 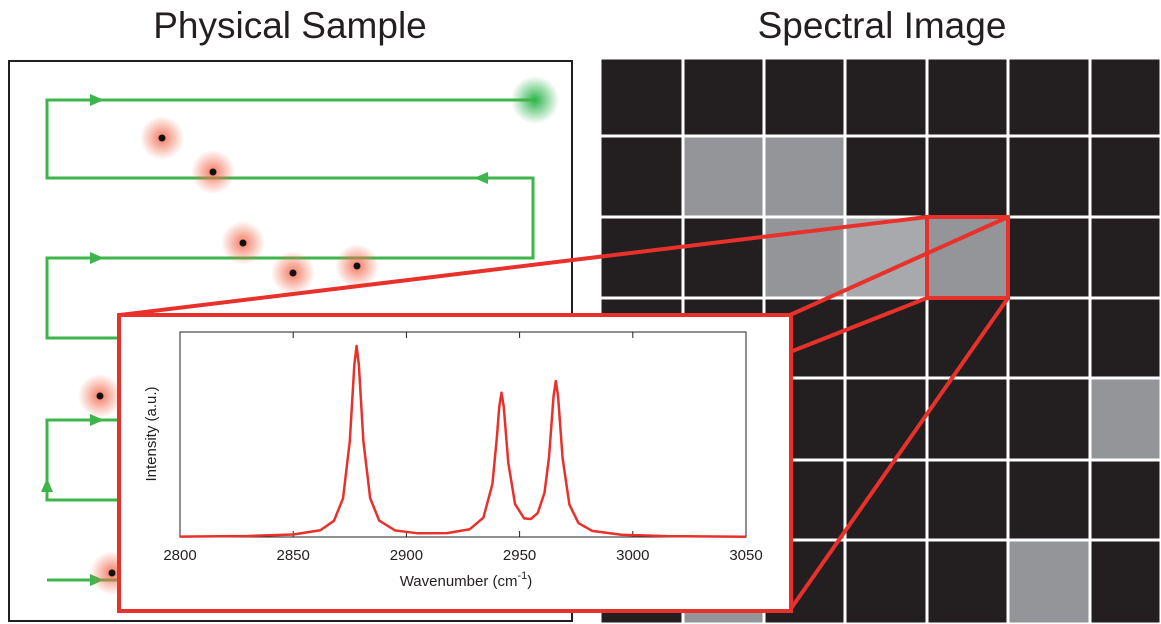 I want to click on x-label-superscript: -1, so click(x=523, y=576).